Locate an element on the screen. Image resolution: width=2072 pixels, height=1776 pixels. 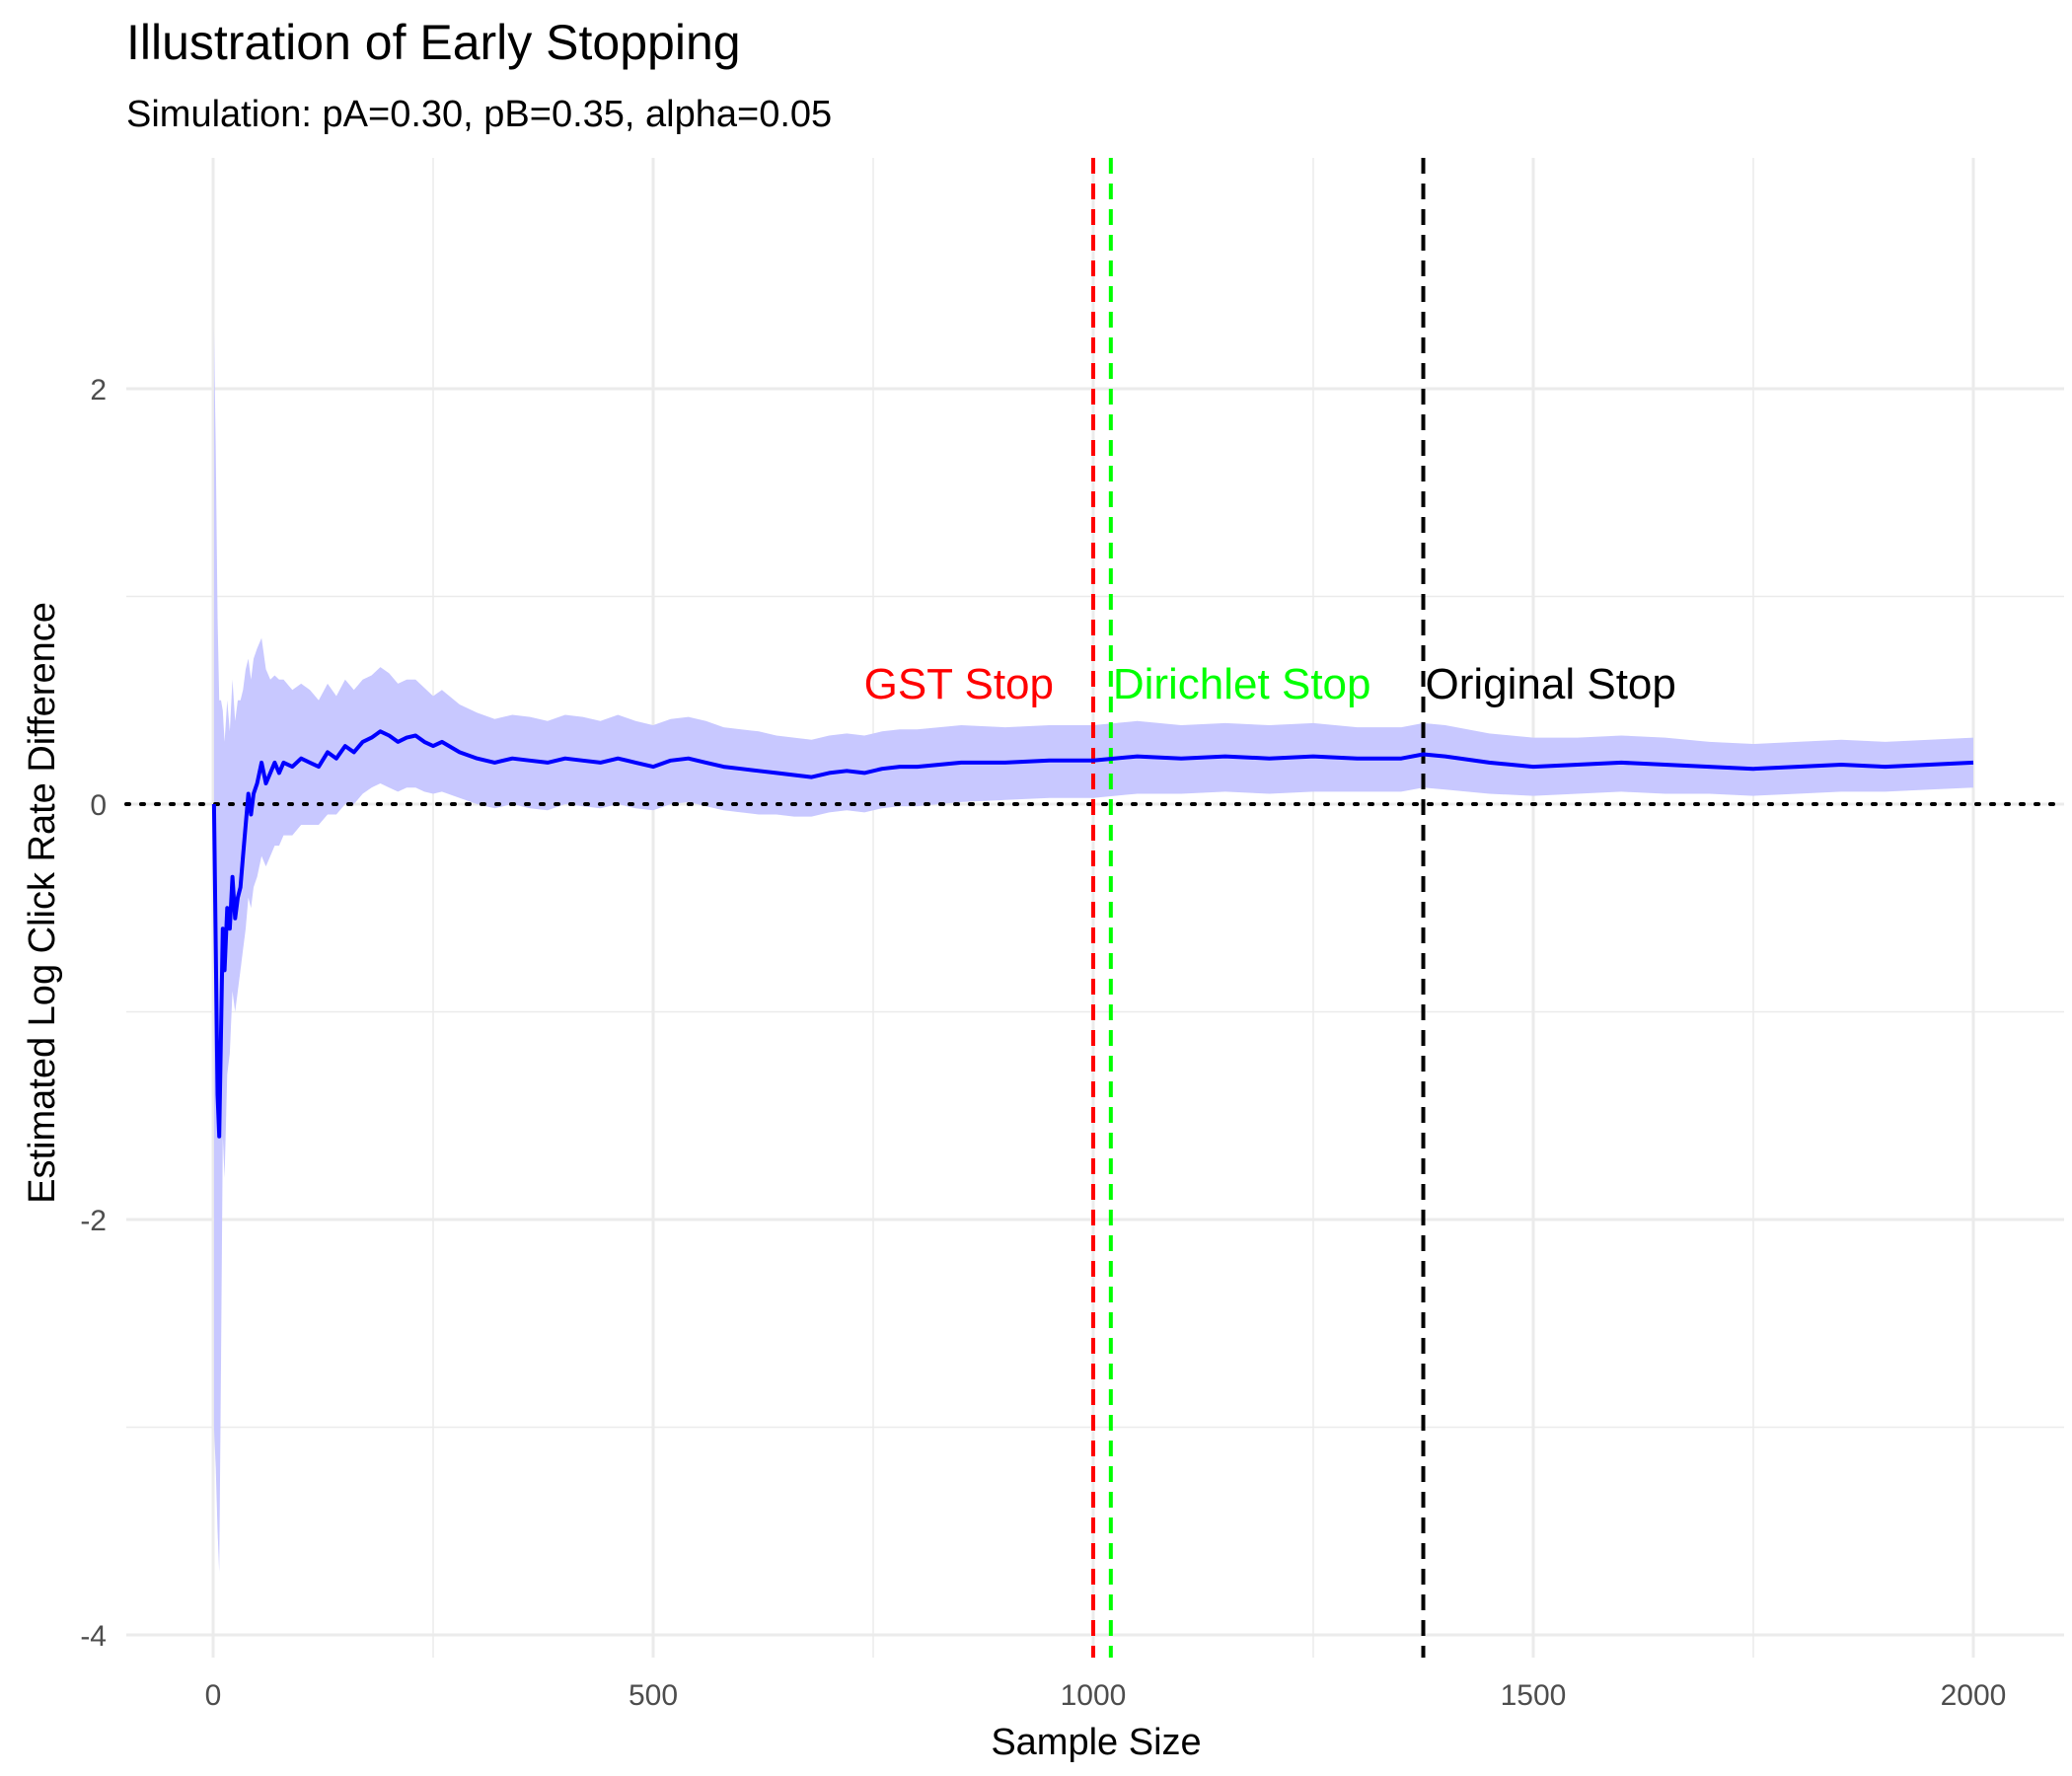
x-tick-label: 1000 is located at coordinates (1094, 1696).